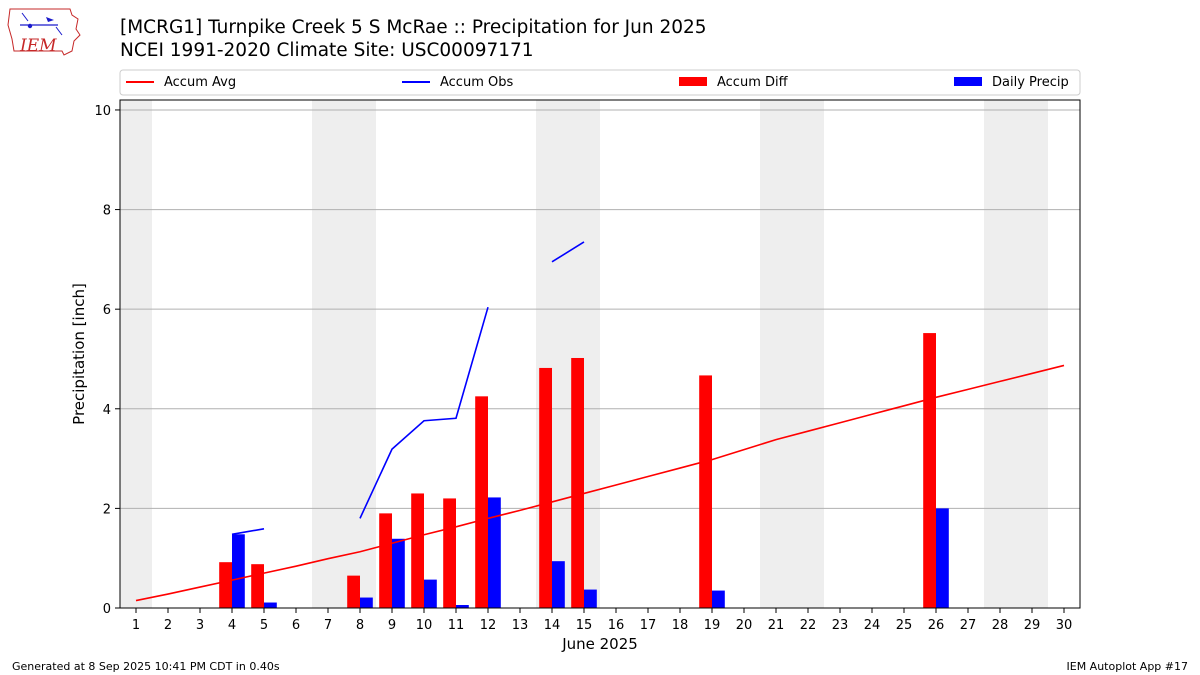 The height and width of the screenshot is (675, 1200). I want to click on x-tick-label: 13, so click(520, 625).